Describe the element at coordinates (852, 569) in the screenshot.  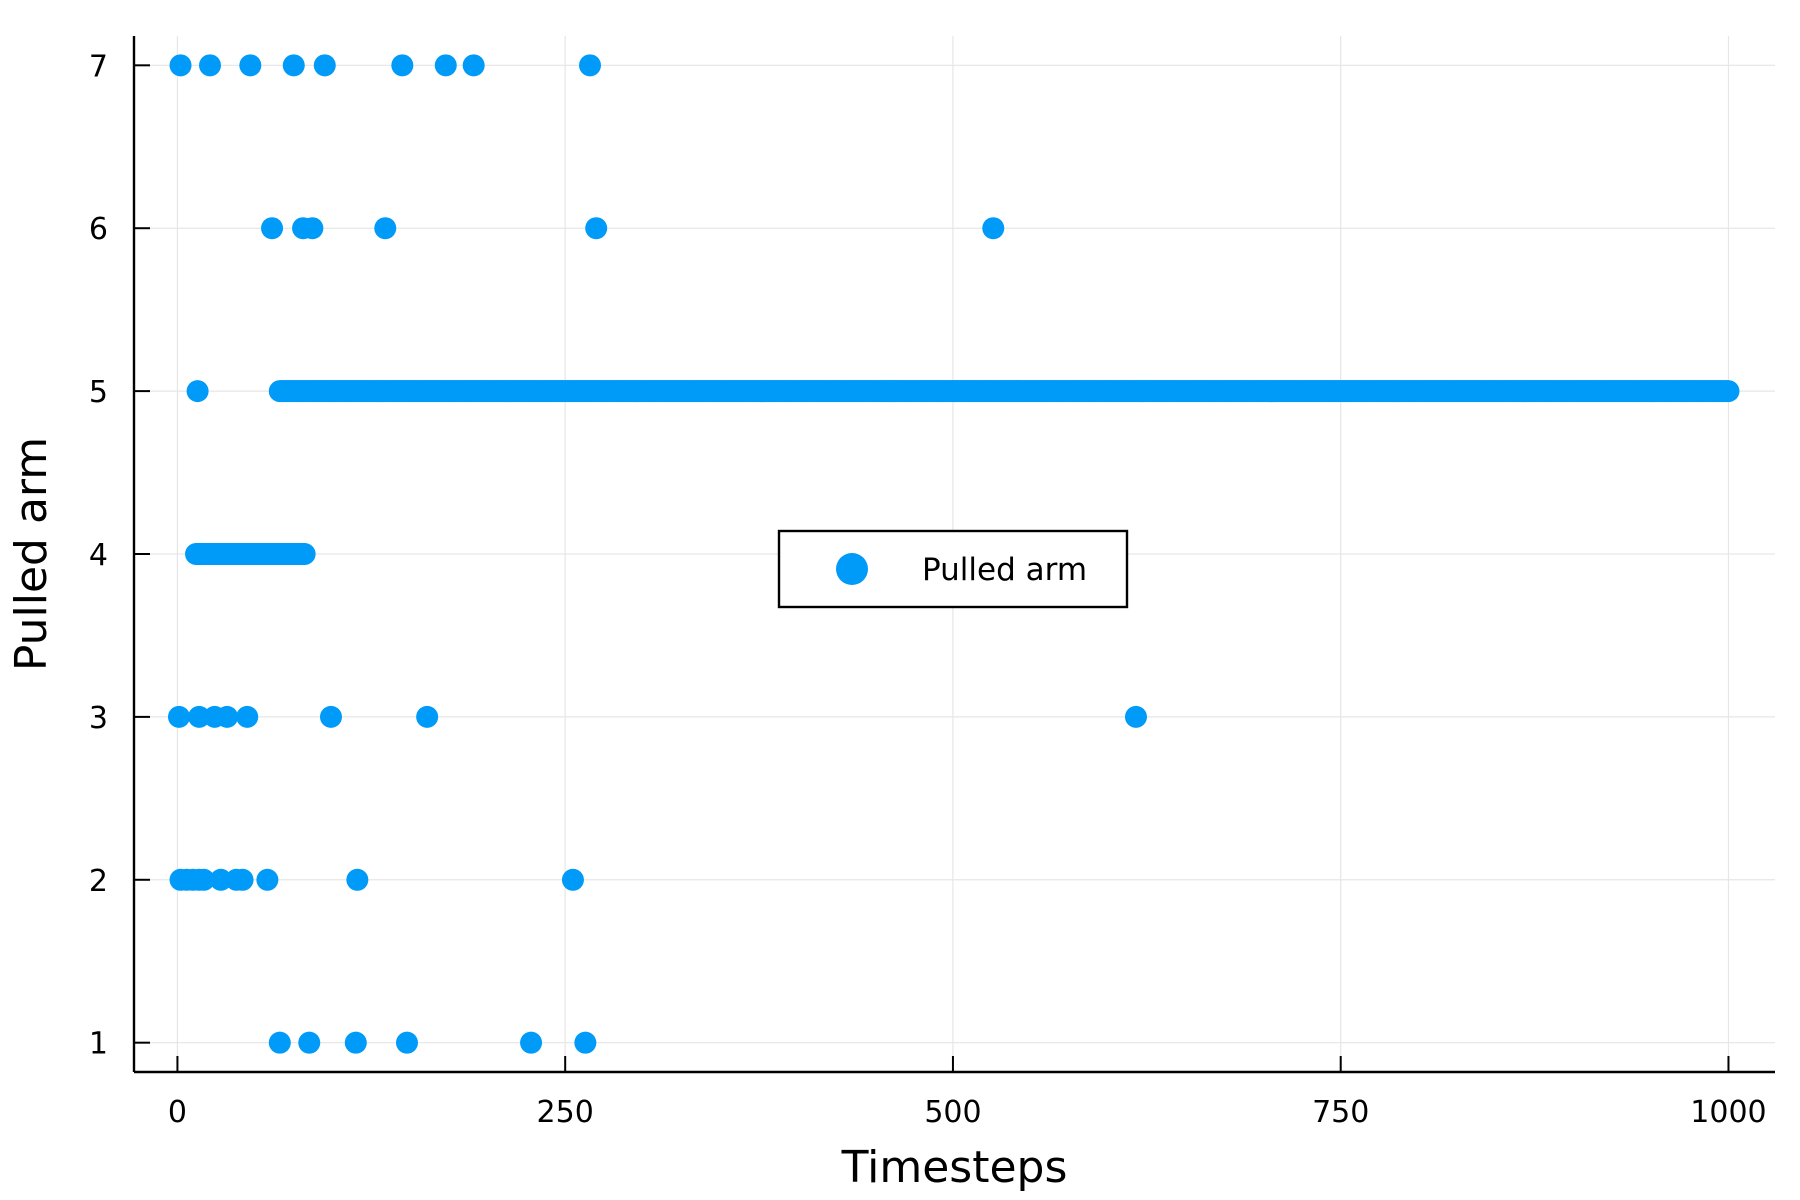
I see `legend-marker` at that location.